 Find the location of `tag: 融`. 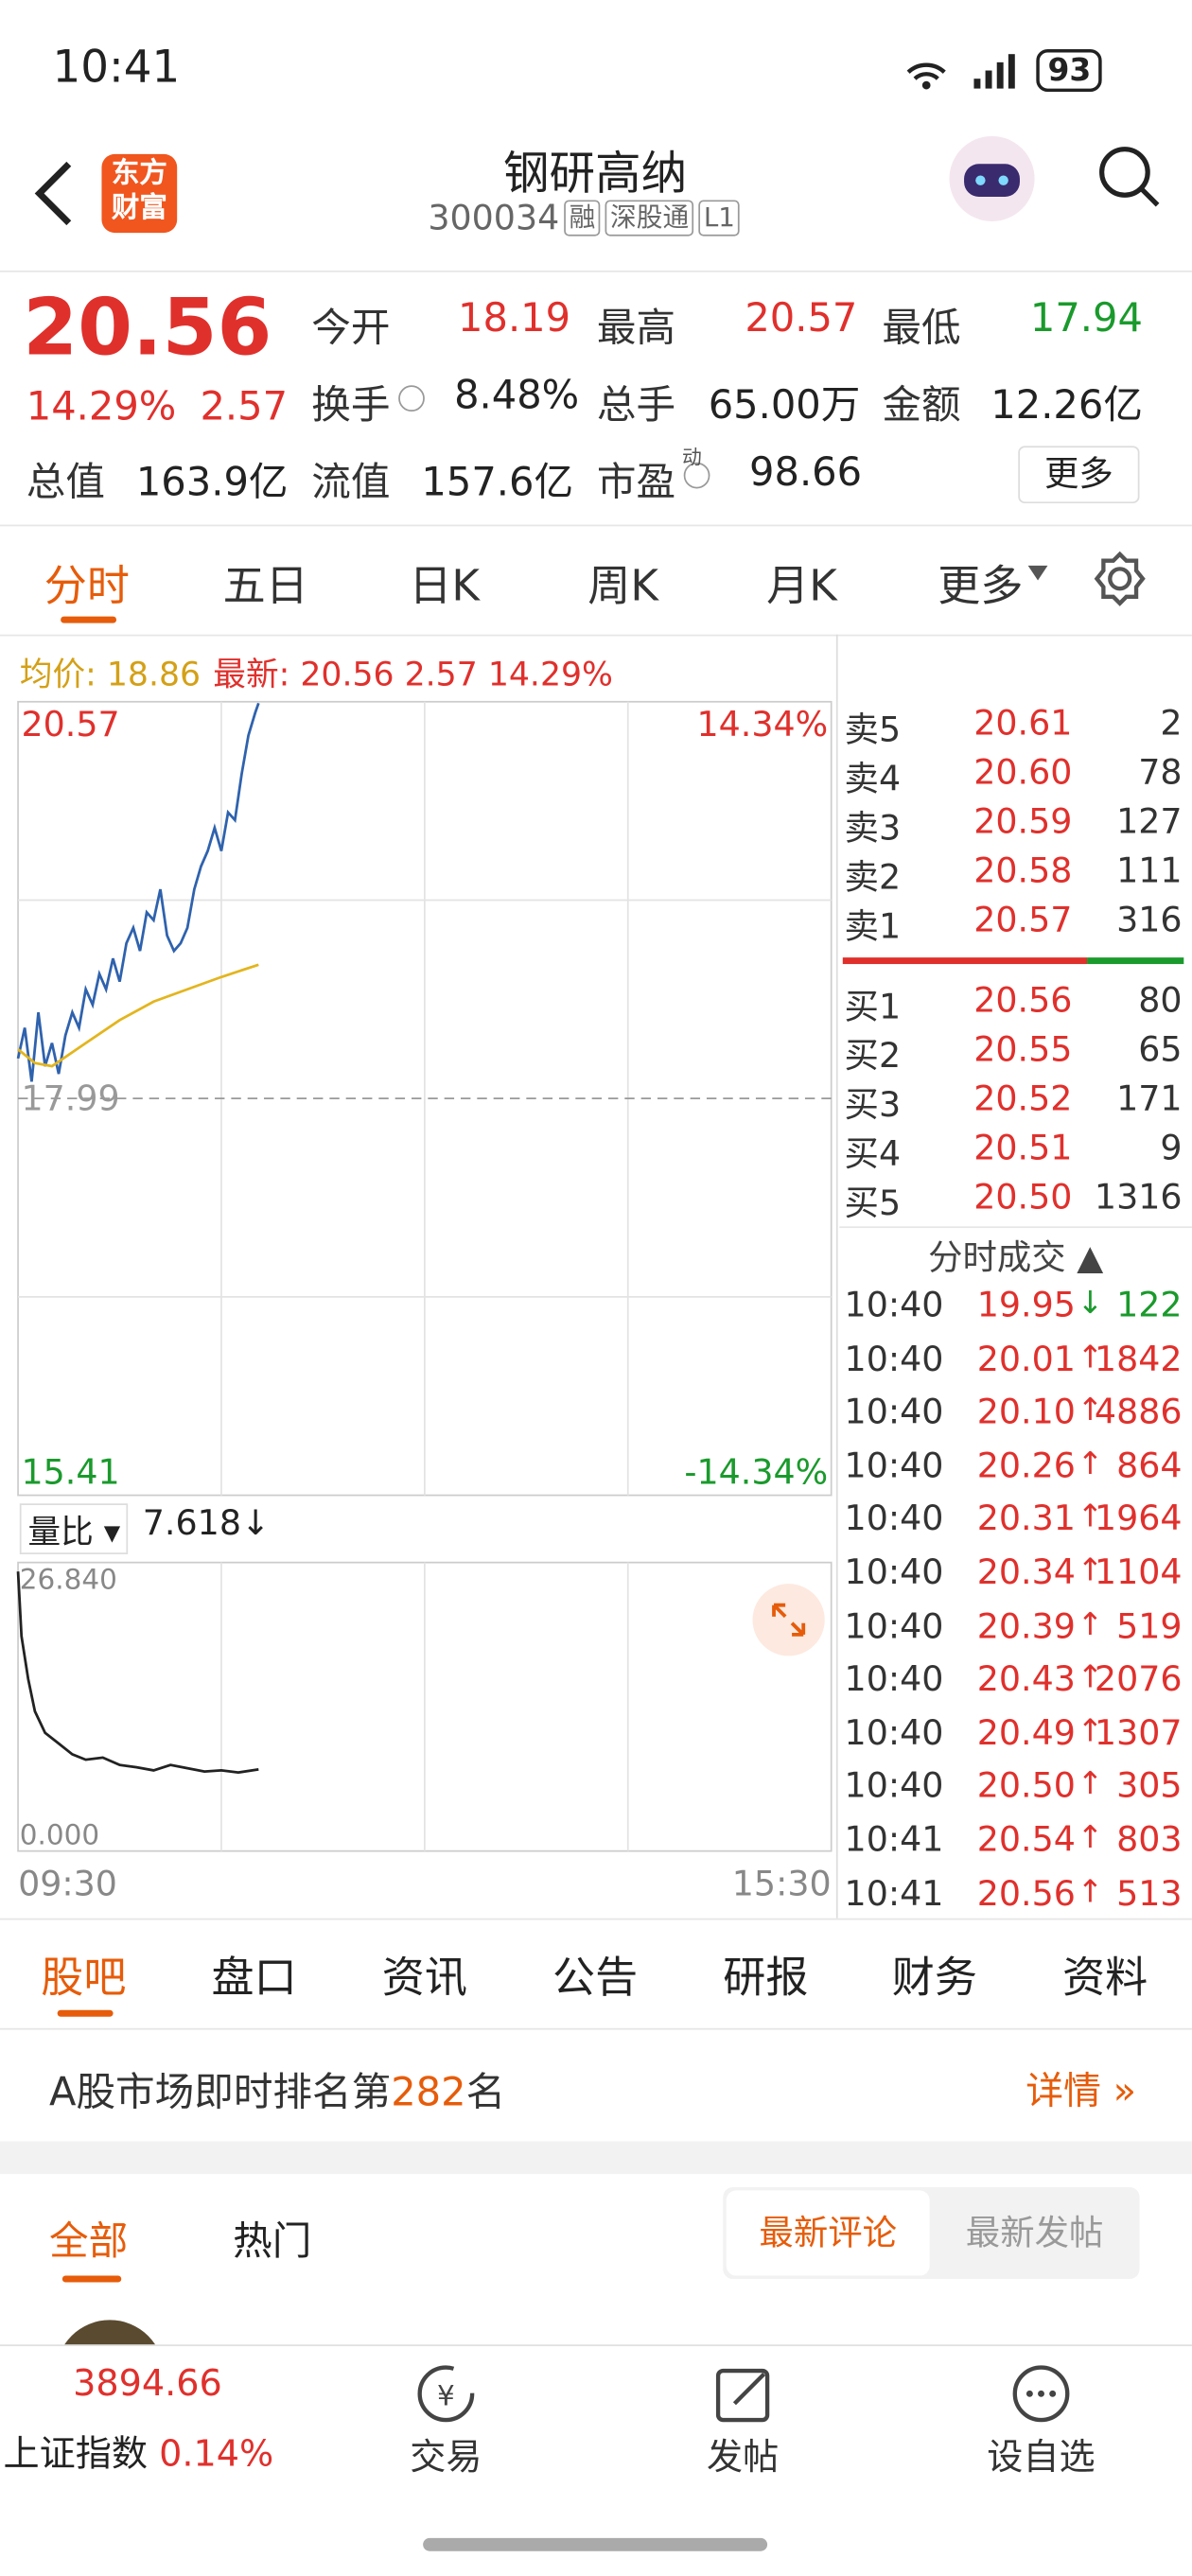

tag: 融 is located at coordinates (582, 219).